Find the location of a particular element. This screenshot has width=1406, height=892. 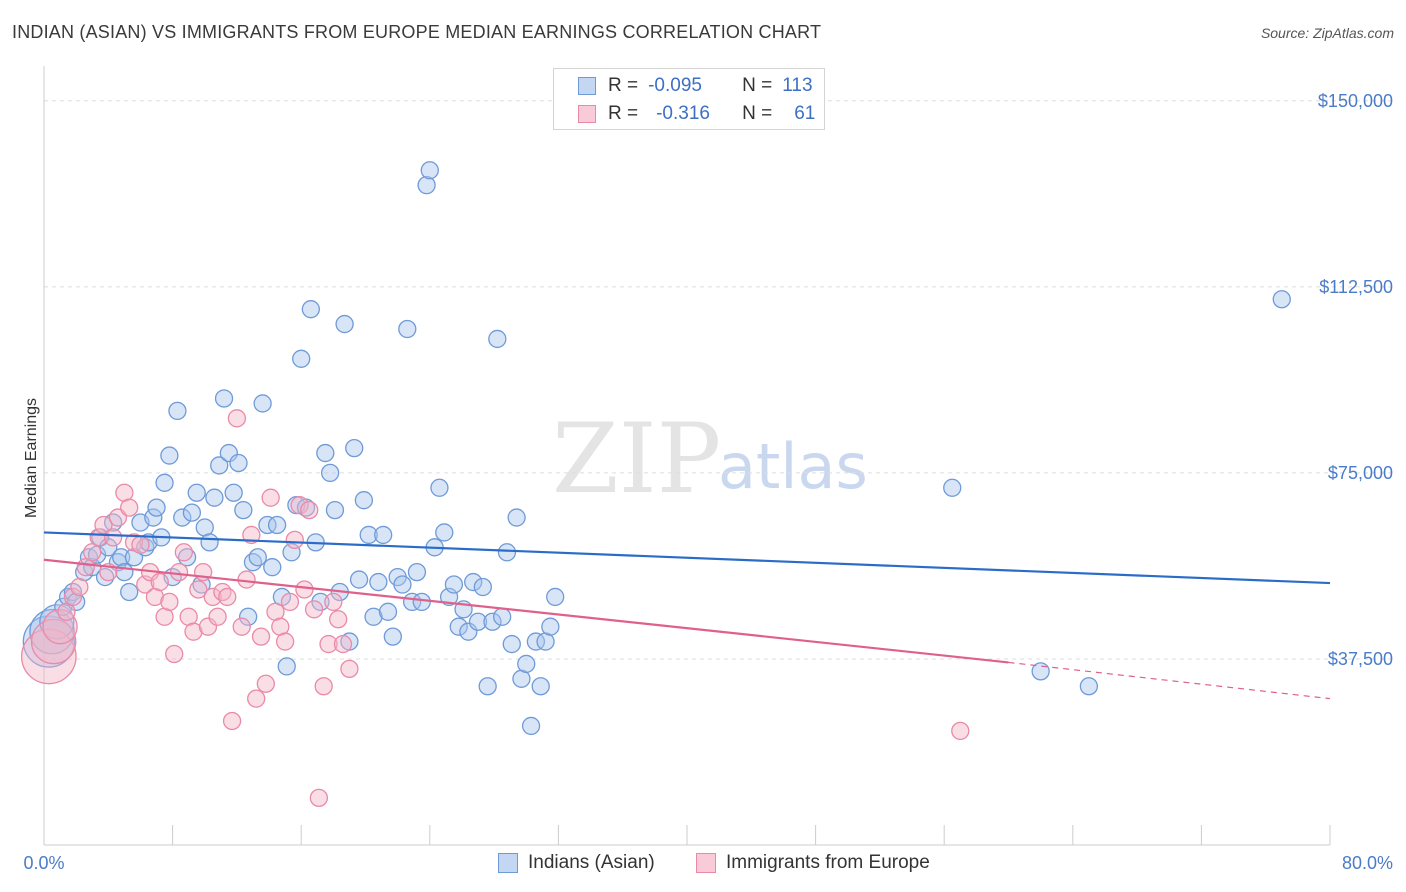

legend-item-europe: Immigrants from Europe is located at coordinates (813, 863).